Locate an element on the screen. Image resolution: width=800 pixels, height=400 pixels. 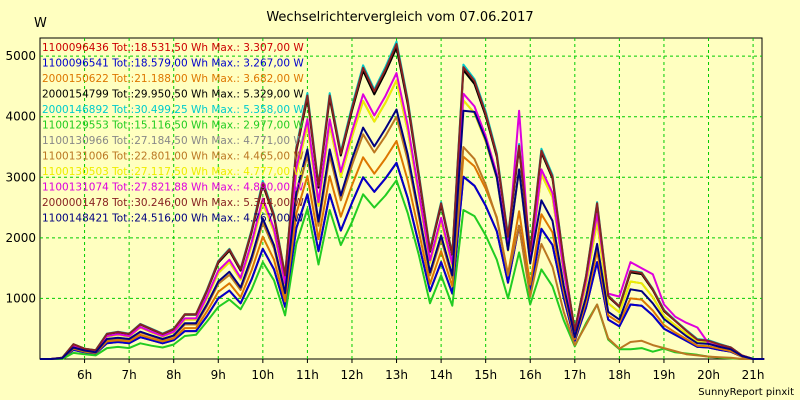
x-tick-label: 14h is located at coordinates (441, 375).